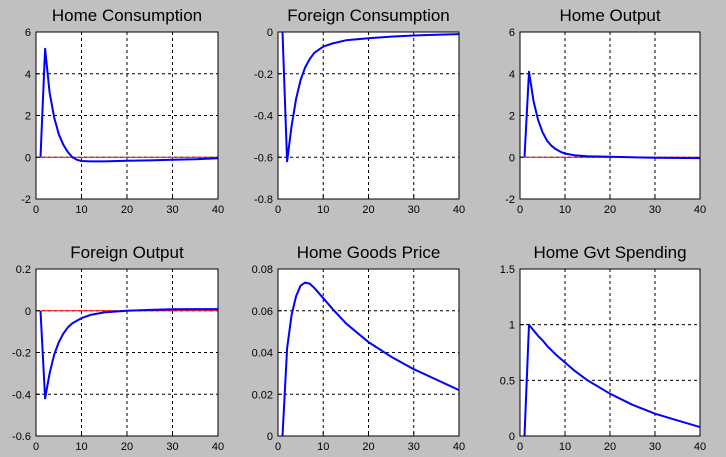 The height and width of the screenshot is (457, 726). What do you see at coordinates (609, 252) in the screenshot?
I see `panel-title: Home Gvt Spending` at bounding box center [609, 252].